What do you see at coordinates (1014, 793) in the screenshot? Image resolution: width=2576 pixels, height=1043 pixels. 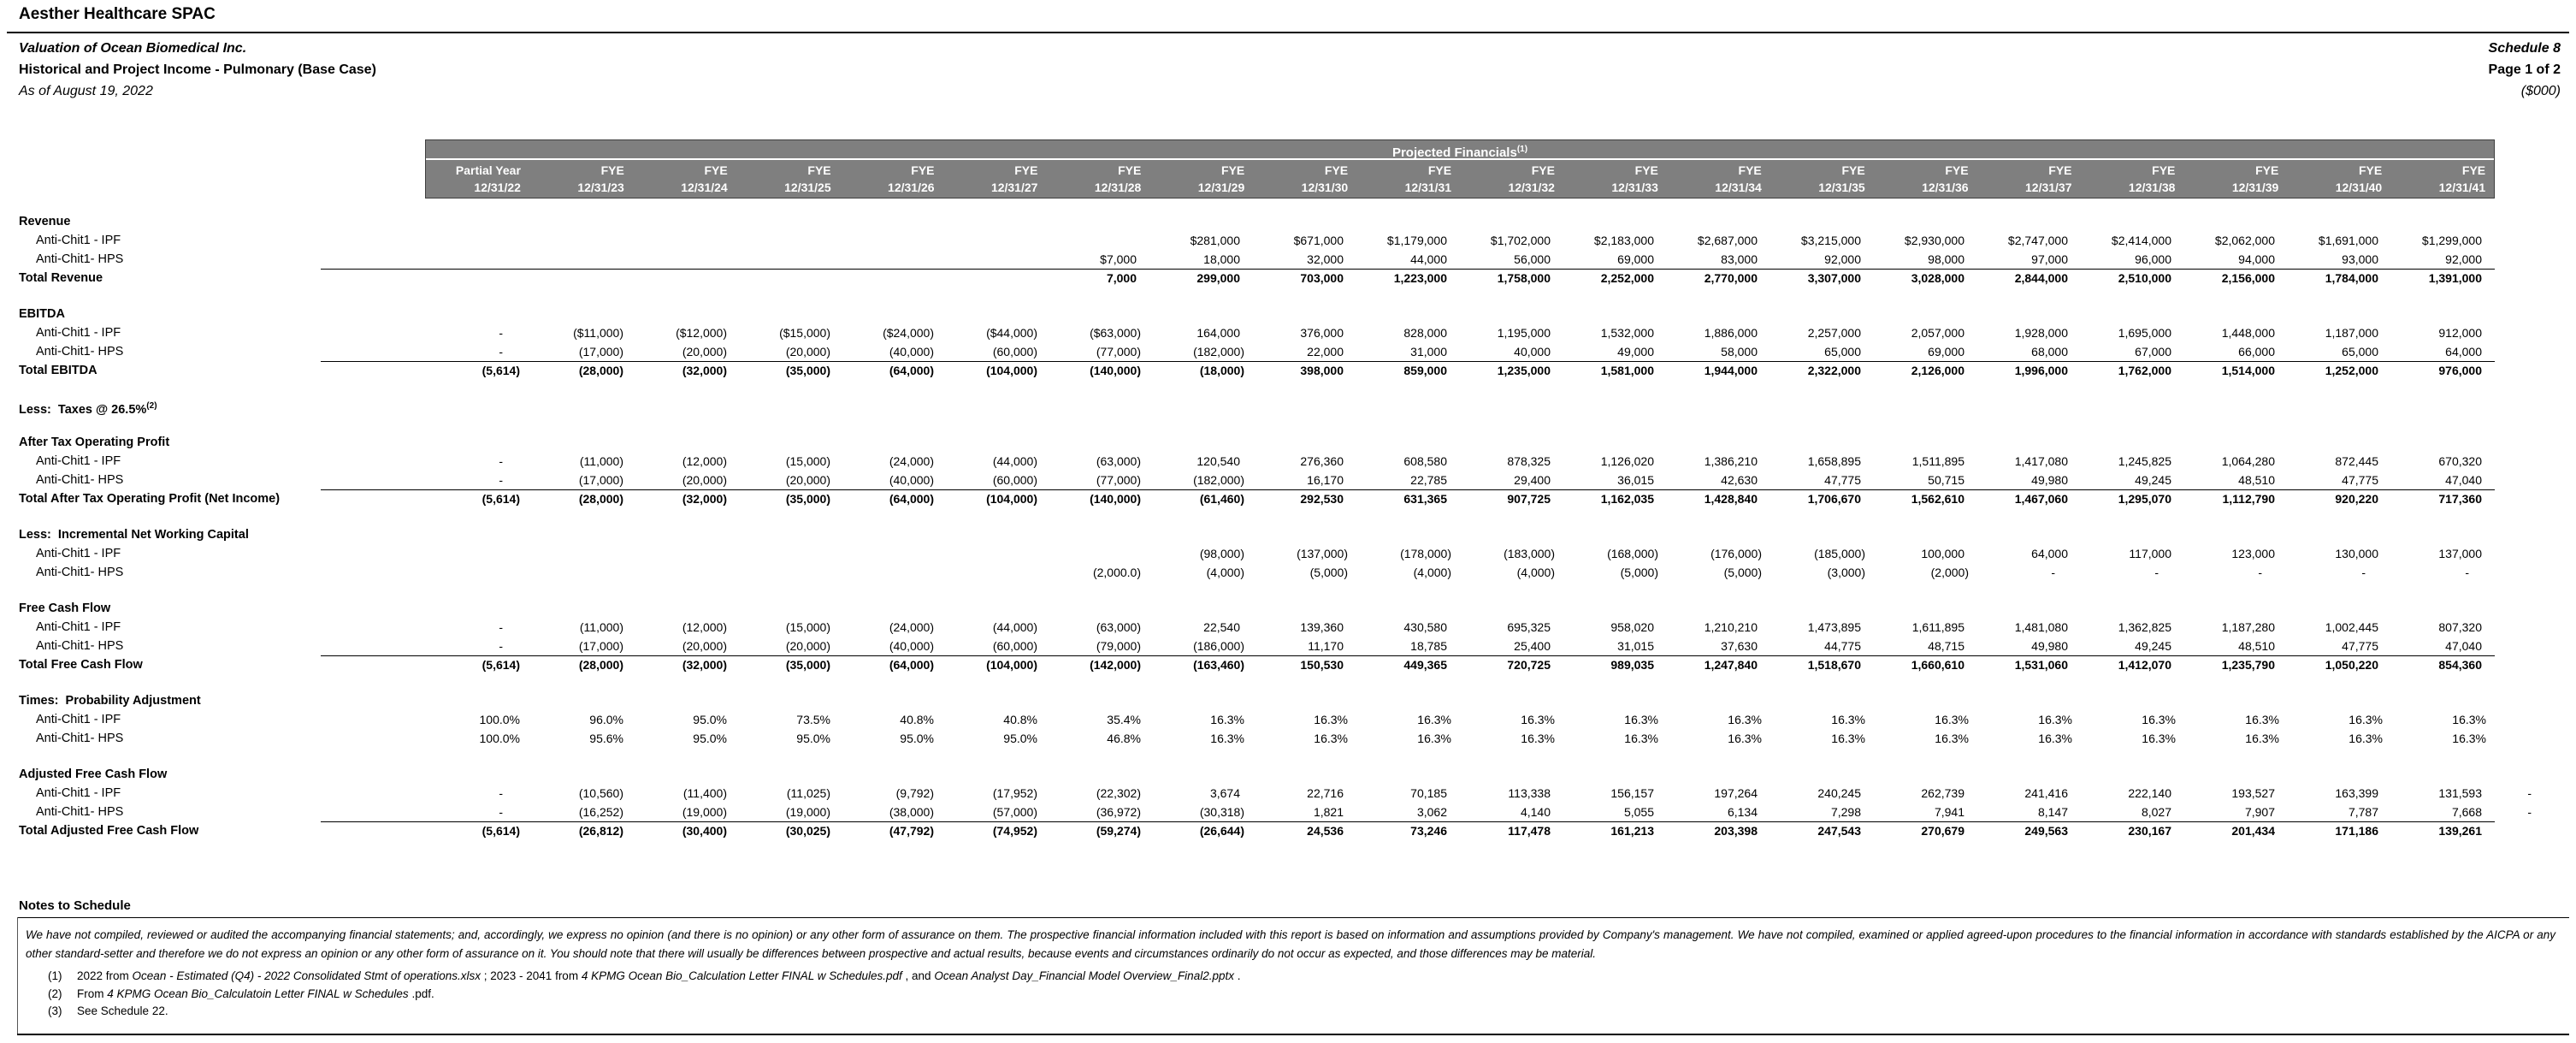 I see `cell: (17,952)` at bounding box center [1014, 793].